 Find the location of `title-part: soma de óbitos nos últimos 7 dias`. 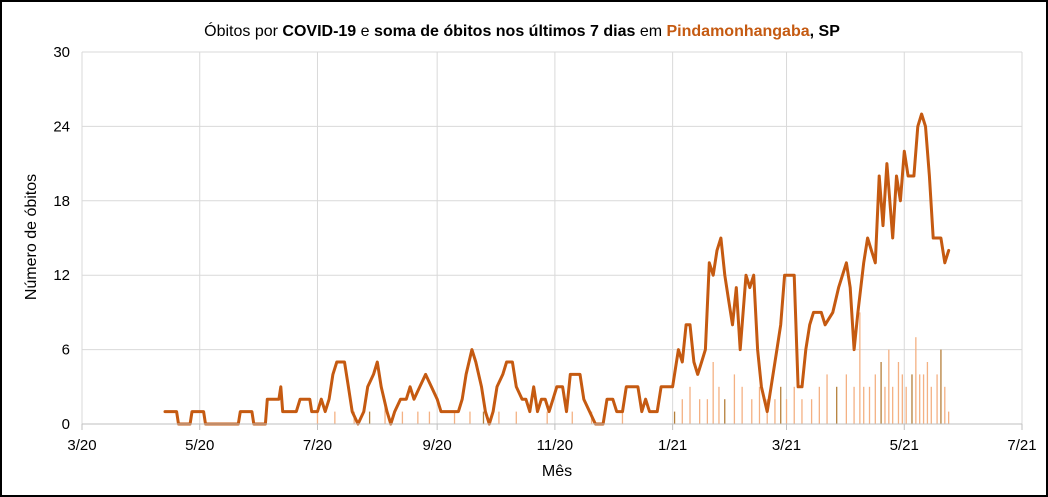

title-part: soma de óbitos nos últimos 7 dias is located at coordinates (504, 31).